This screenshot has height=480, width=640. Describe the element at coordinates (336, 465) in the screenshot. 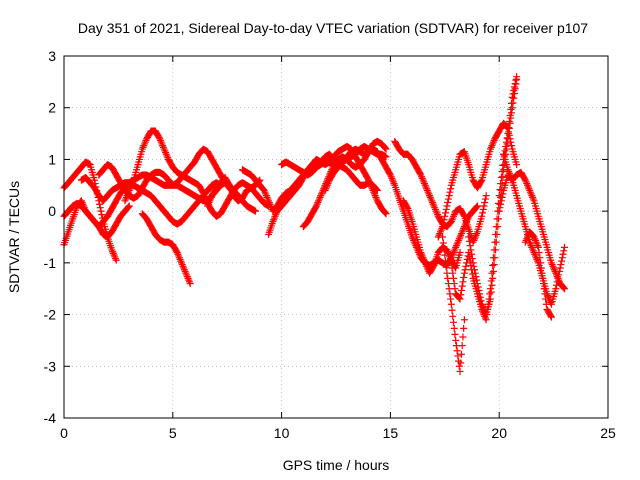

I see `x-axis-title: GPS time / hours` at that location.